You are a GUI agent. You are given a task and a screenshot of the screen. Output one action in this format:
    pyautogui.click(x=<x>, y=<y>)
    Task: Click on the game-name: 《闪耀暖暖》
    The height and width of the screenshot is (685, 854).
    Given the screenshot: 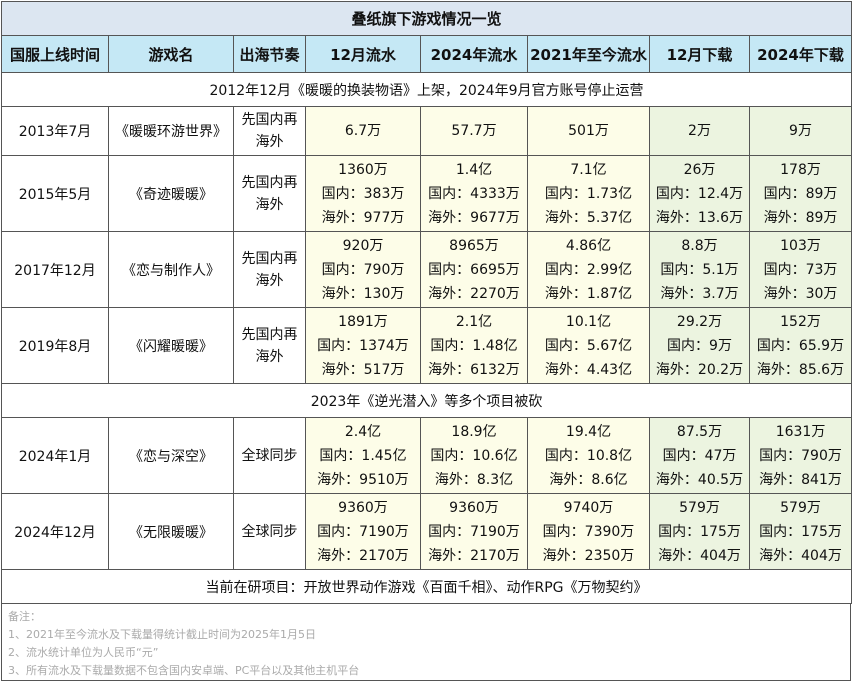 What is the action you would take?
    pyautogui.click(x=171, y=345)
    